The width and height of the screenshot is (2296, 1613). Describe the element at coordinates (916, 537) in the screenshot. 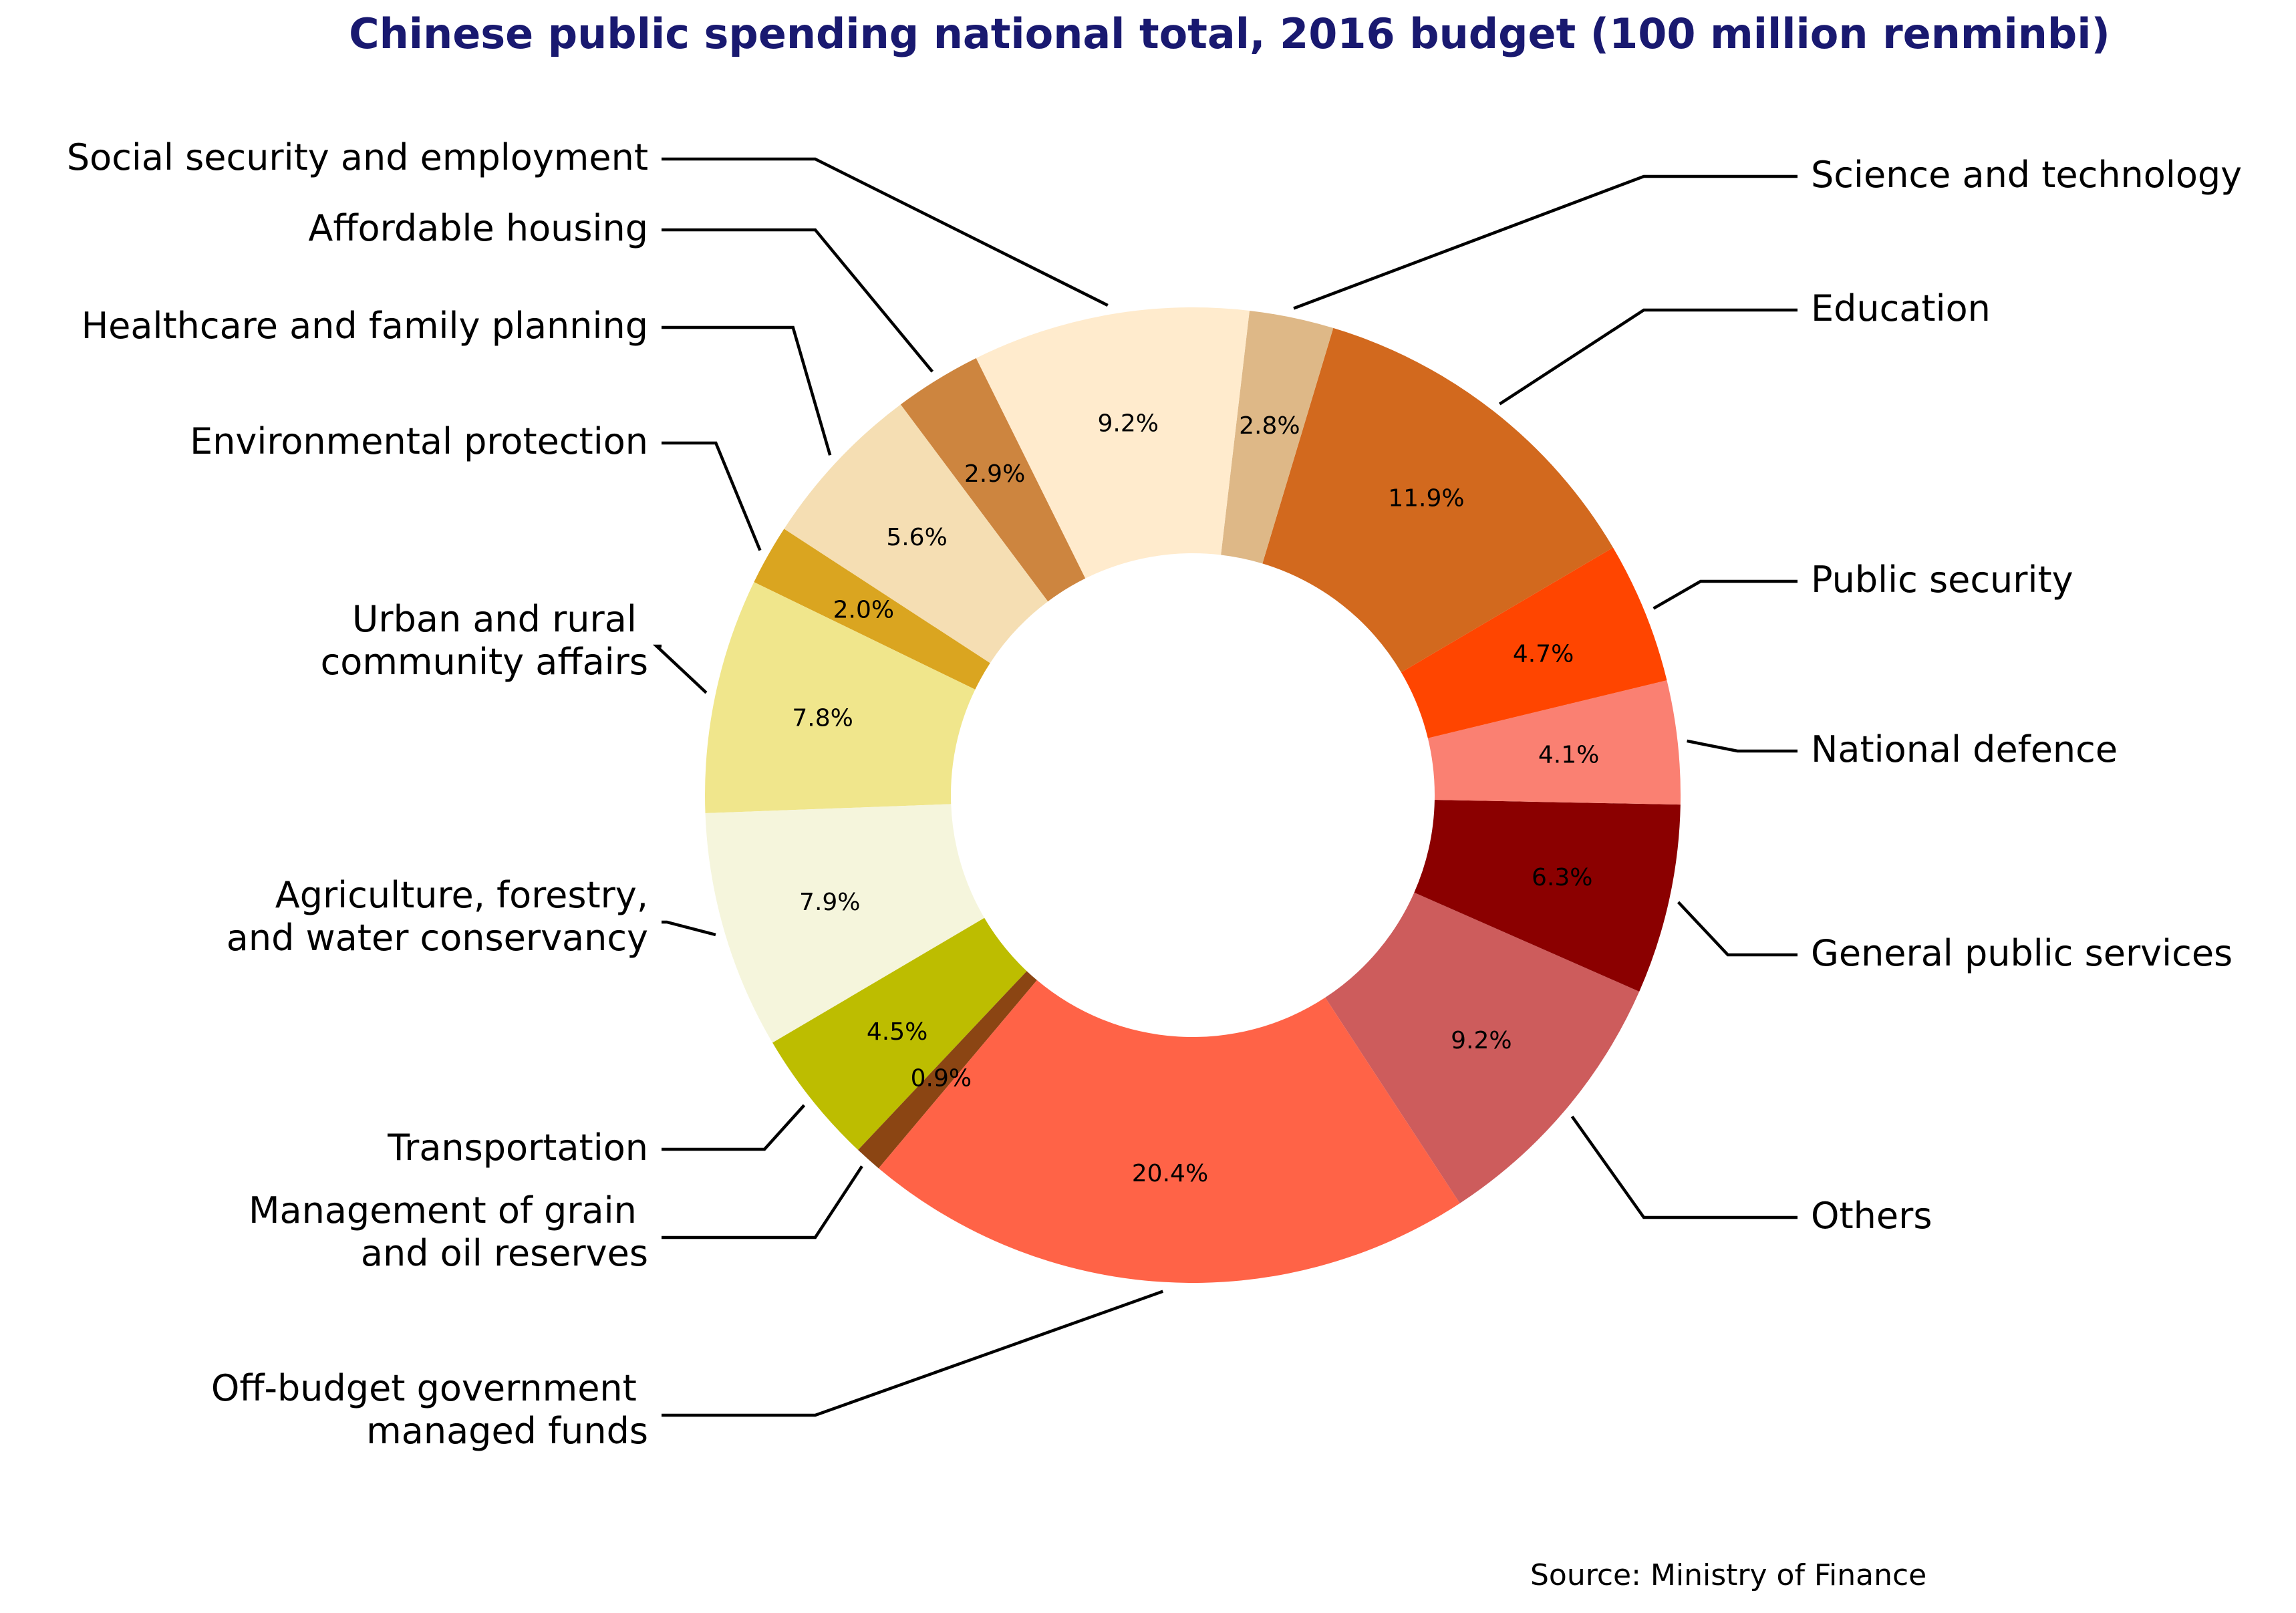

I see `percent-label-healthcare-and-family-planning: 5.6%` at that location.